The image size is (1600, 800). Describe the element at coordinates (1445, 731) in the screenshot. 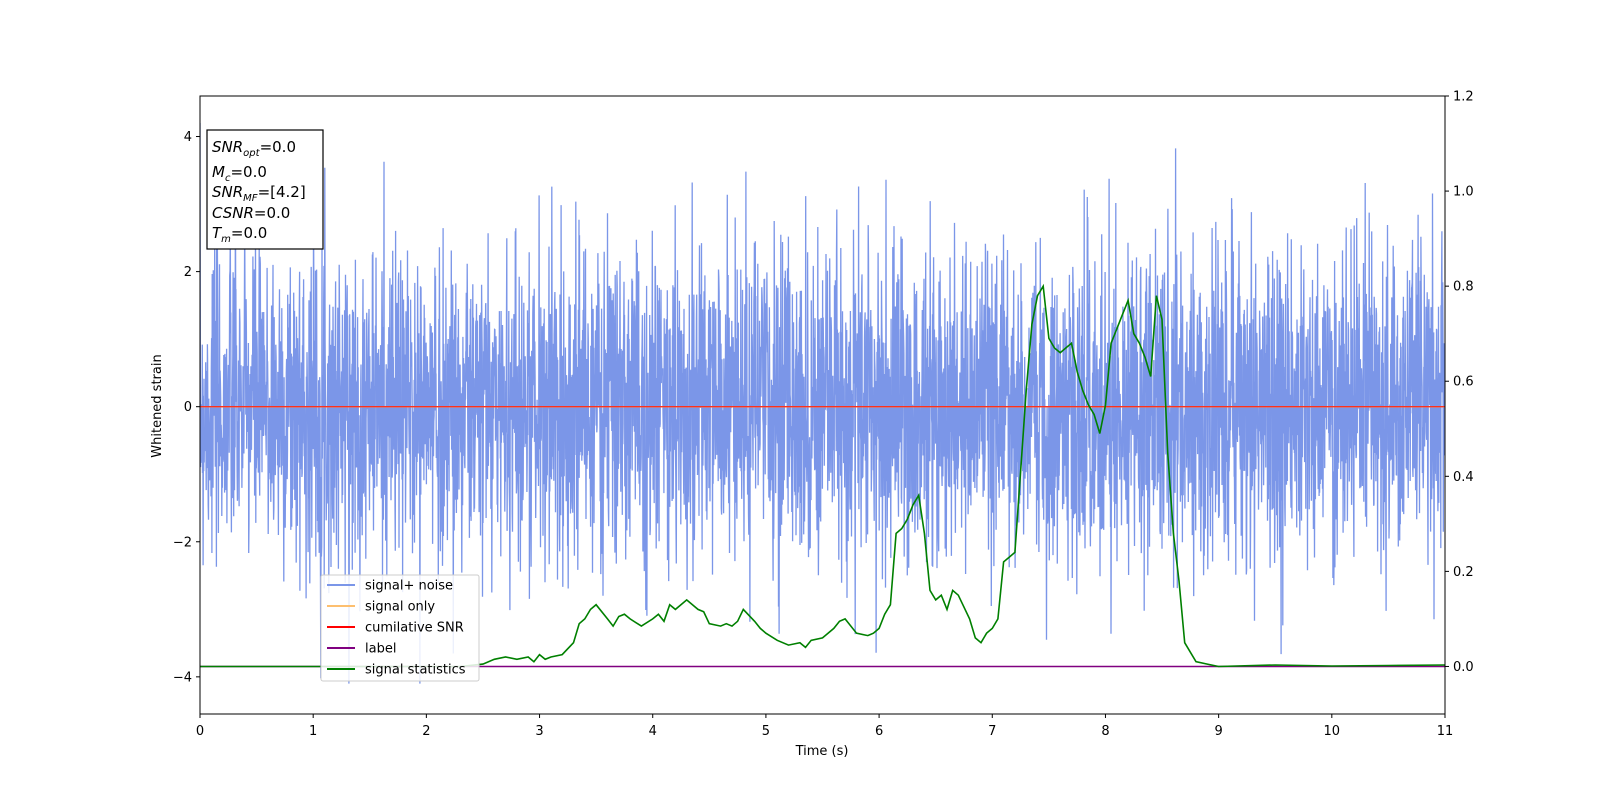

I see `x-tick-label: 11` at that location.